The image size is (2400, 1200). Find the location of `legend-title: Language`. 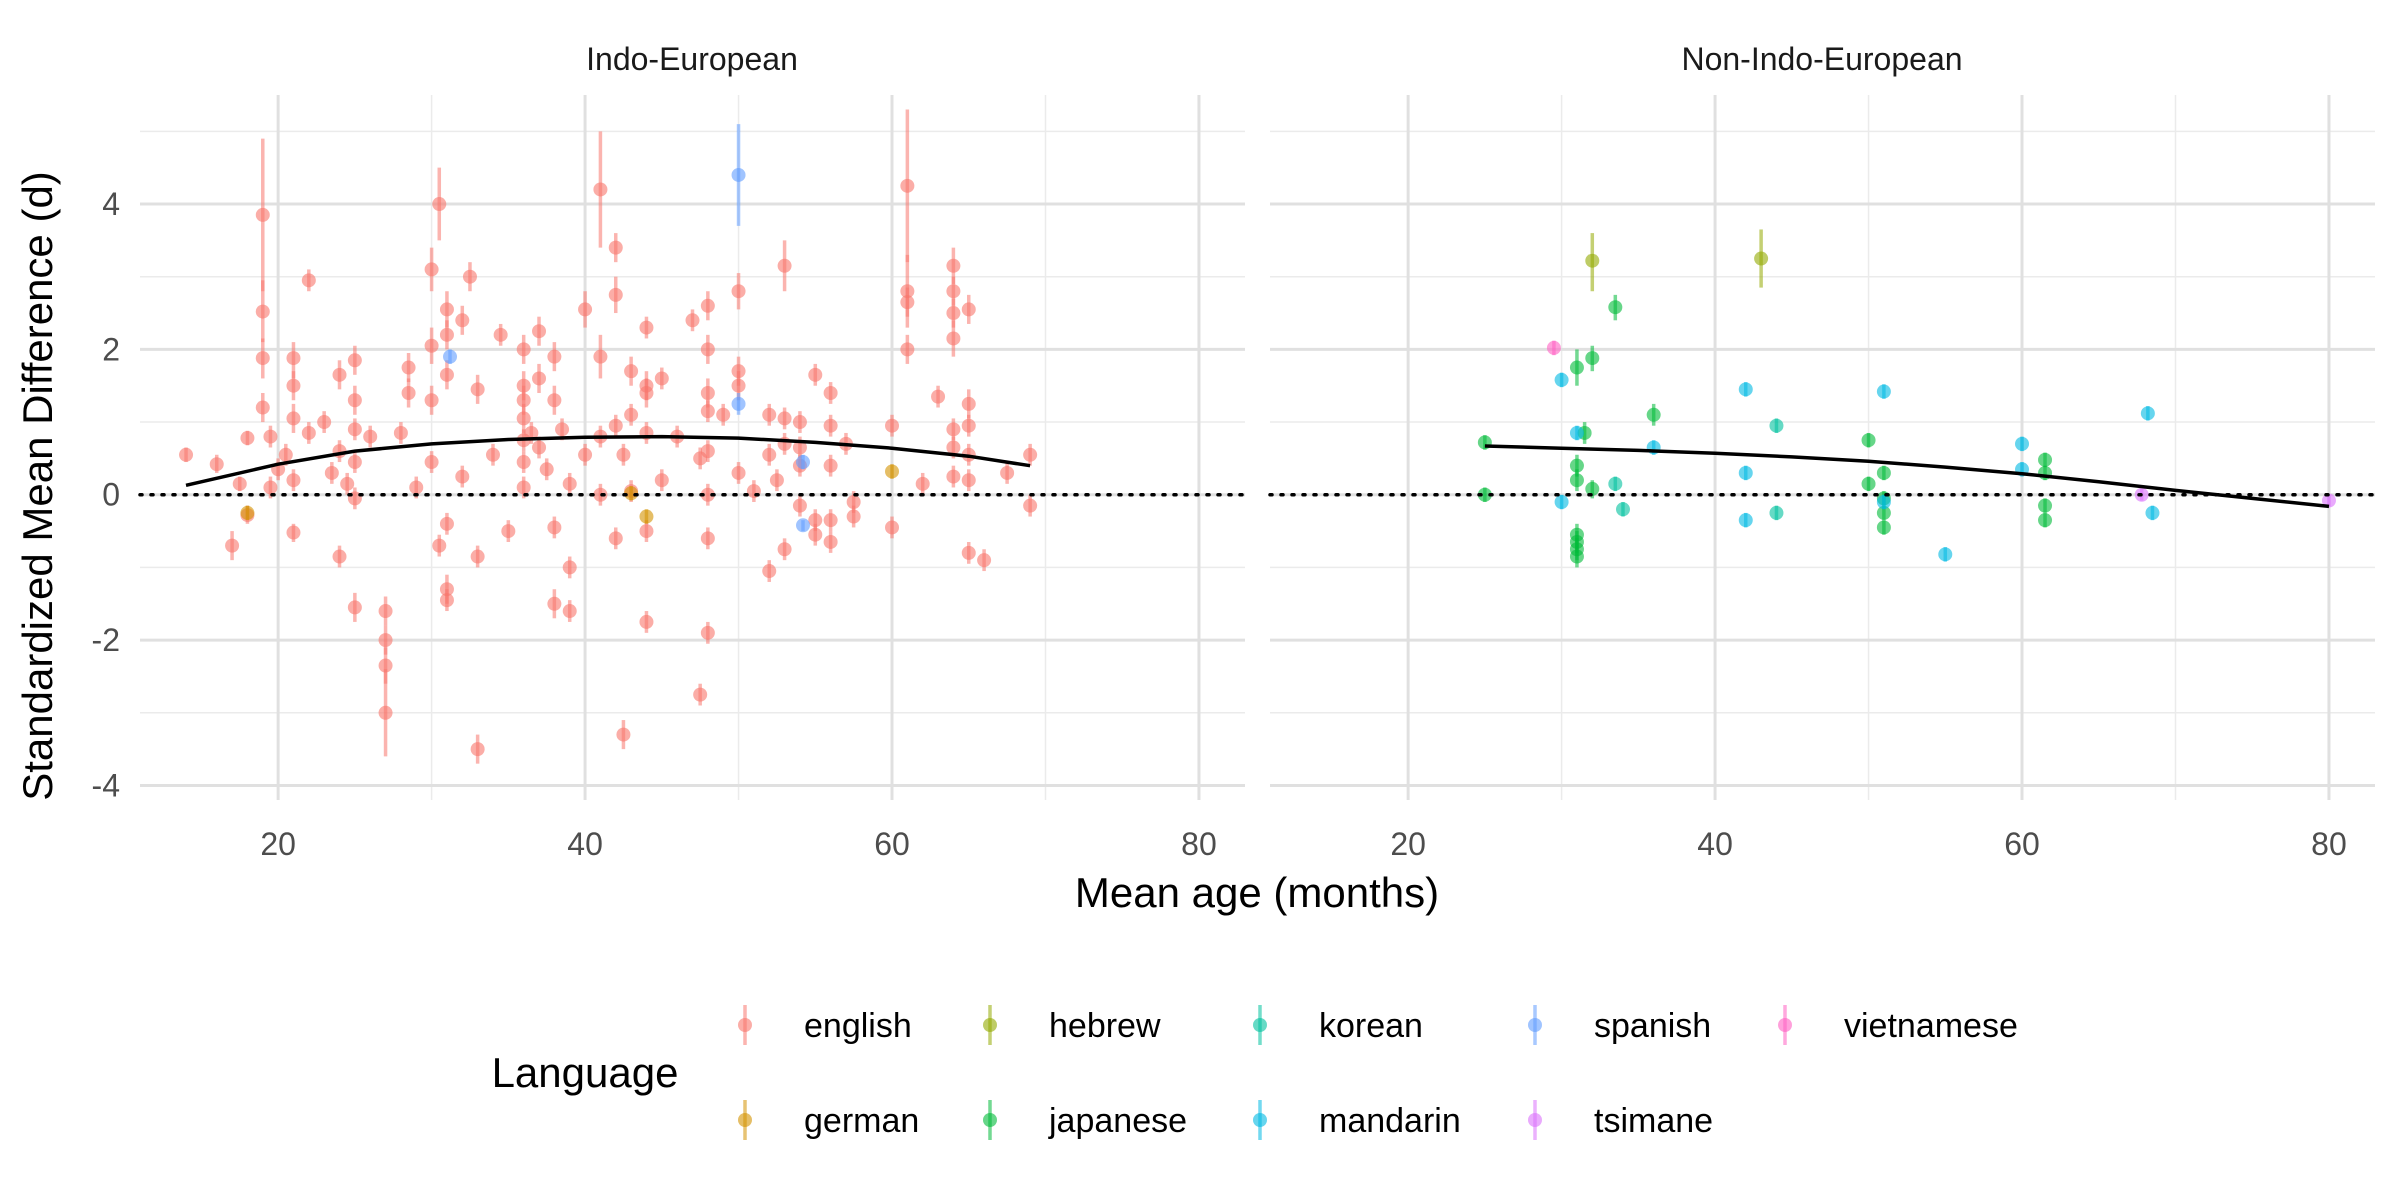

legend-title: Language is located at coordinates (585, 1072).